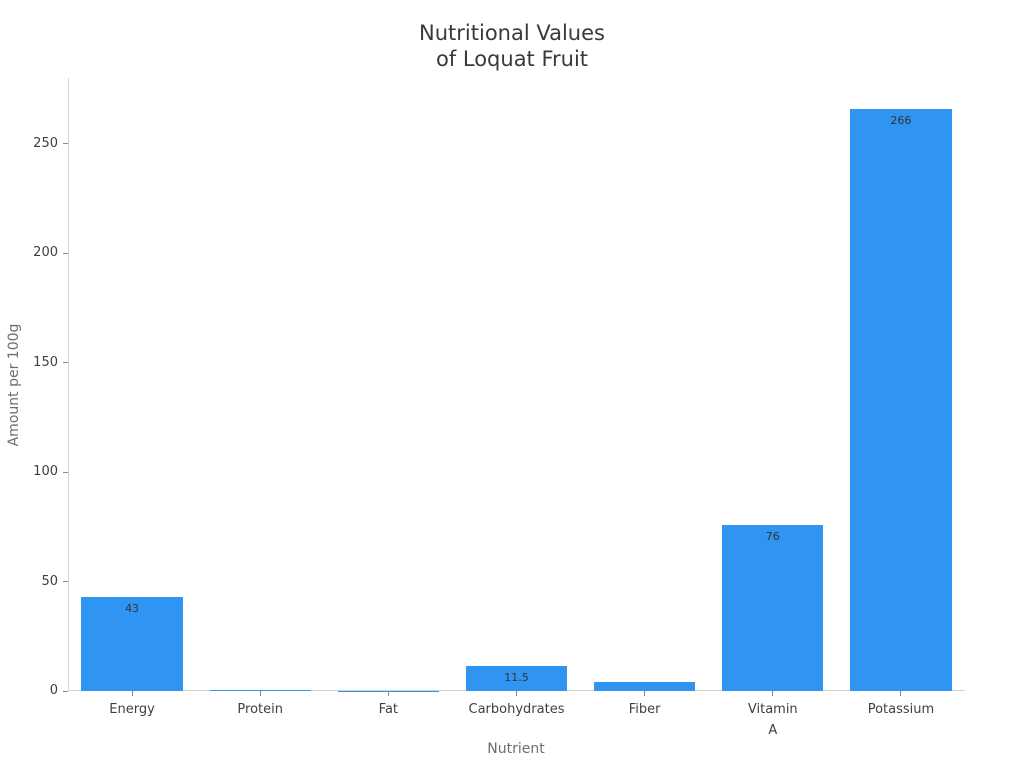 This screenshot has height=768, width=1024. Describe the element at coordinates (901, 120) in the screenshot. I see `bar-value-label: 266` at that location.